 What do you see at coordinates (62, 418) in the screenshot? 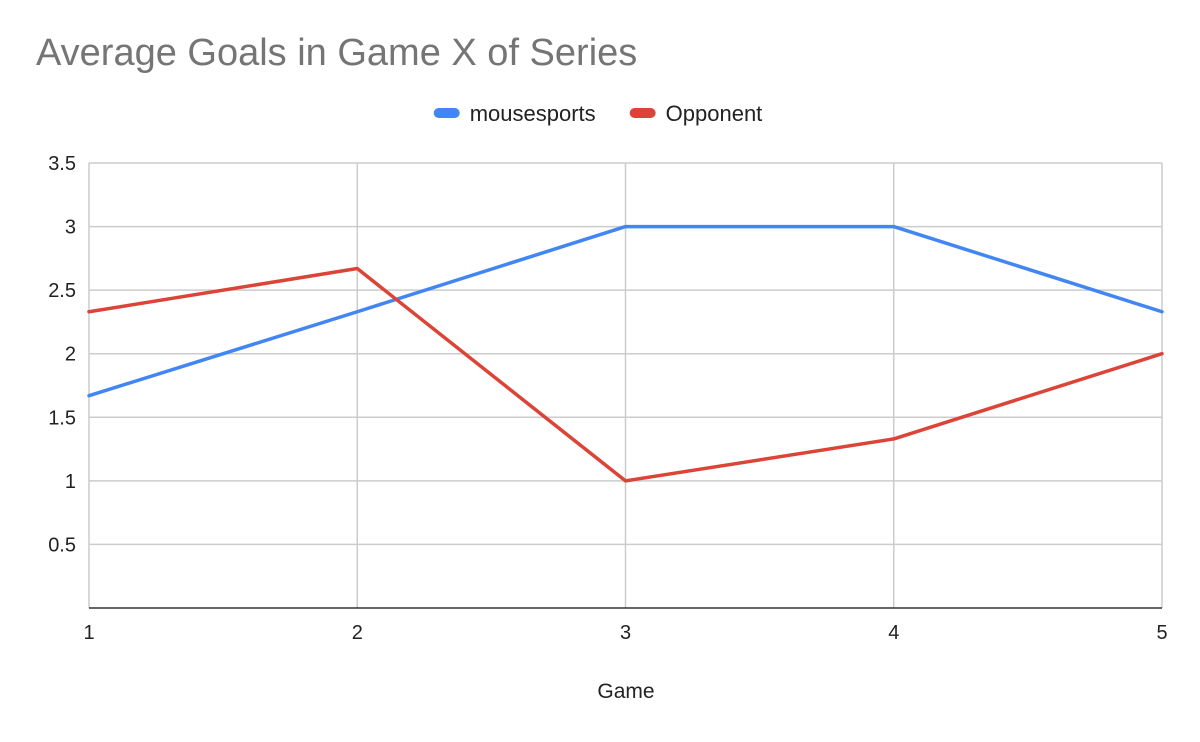
I see `y-tick-label: 1.5` at bounding box center [62, 418].